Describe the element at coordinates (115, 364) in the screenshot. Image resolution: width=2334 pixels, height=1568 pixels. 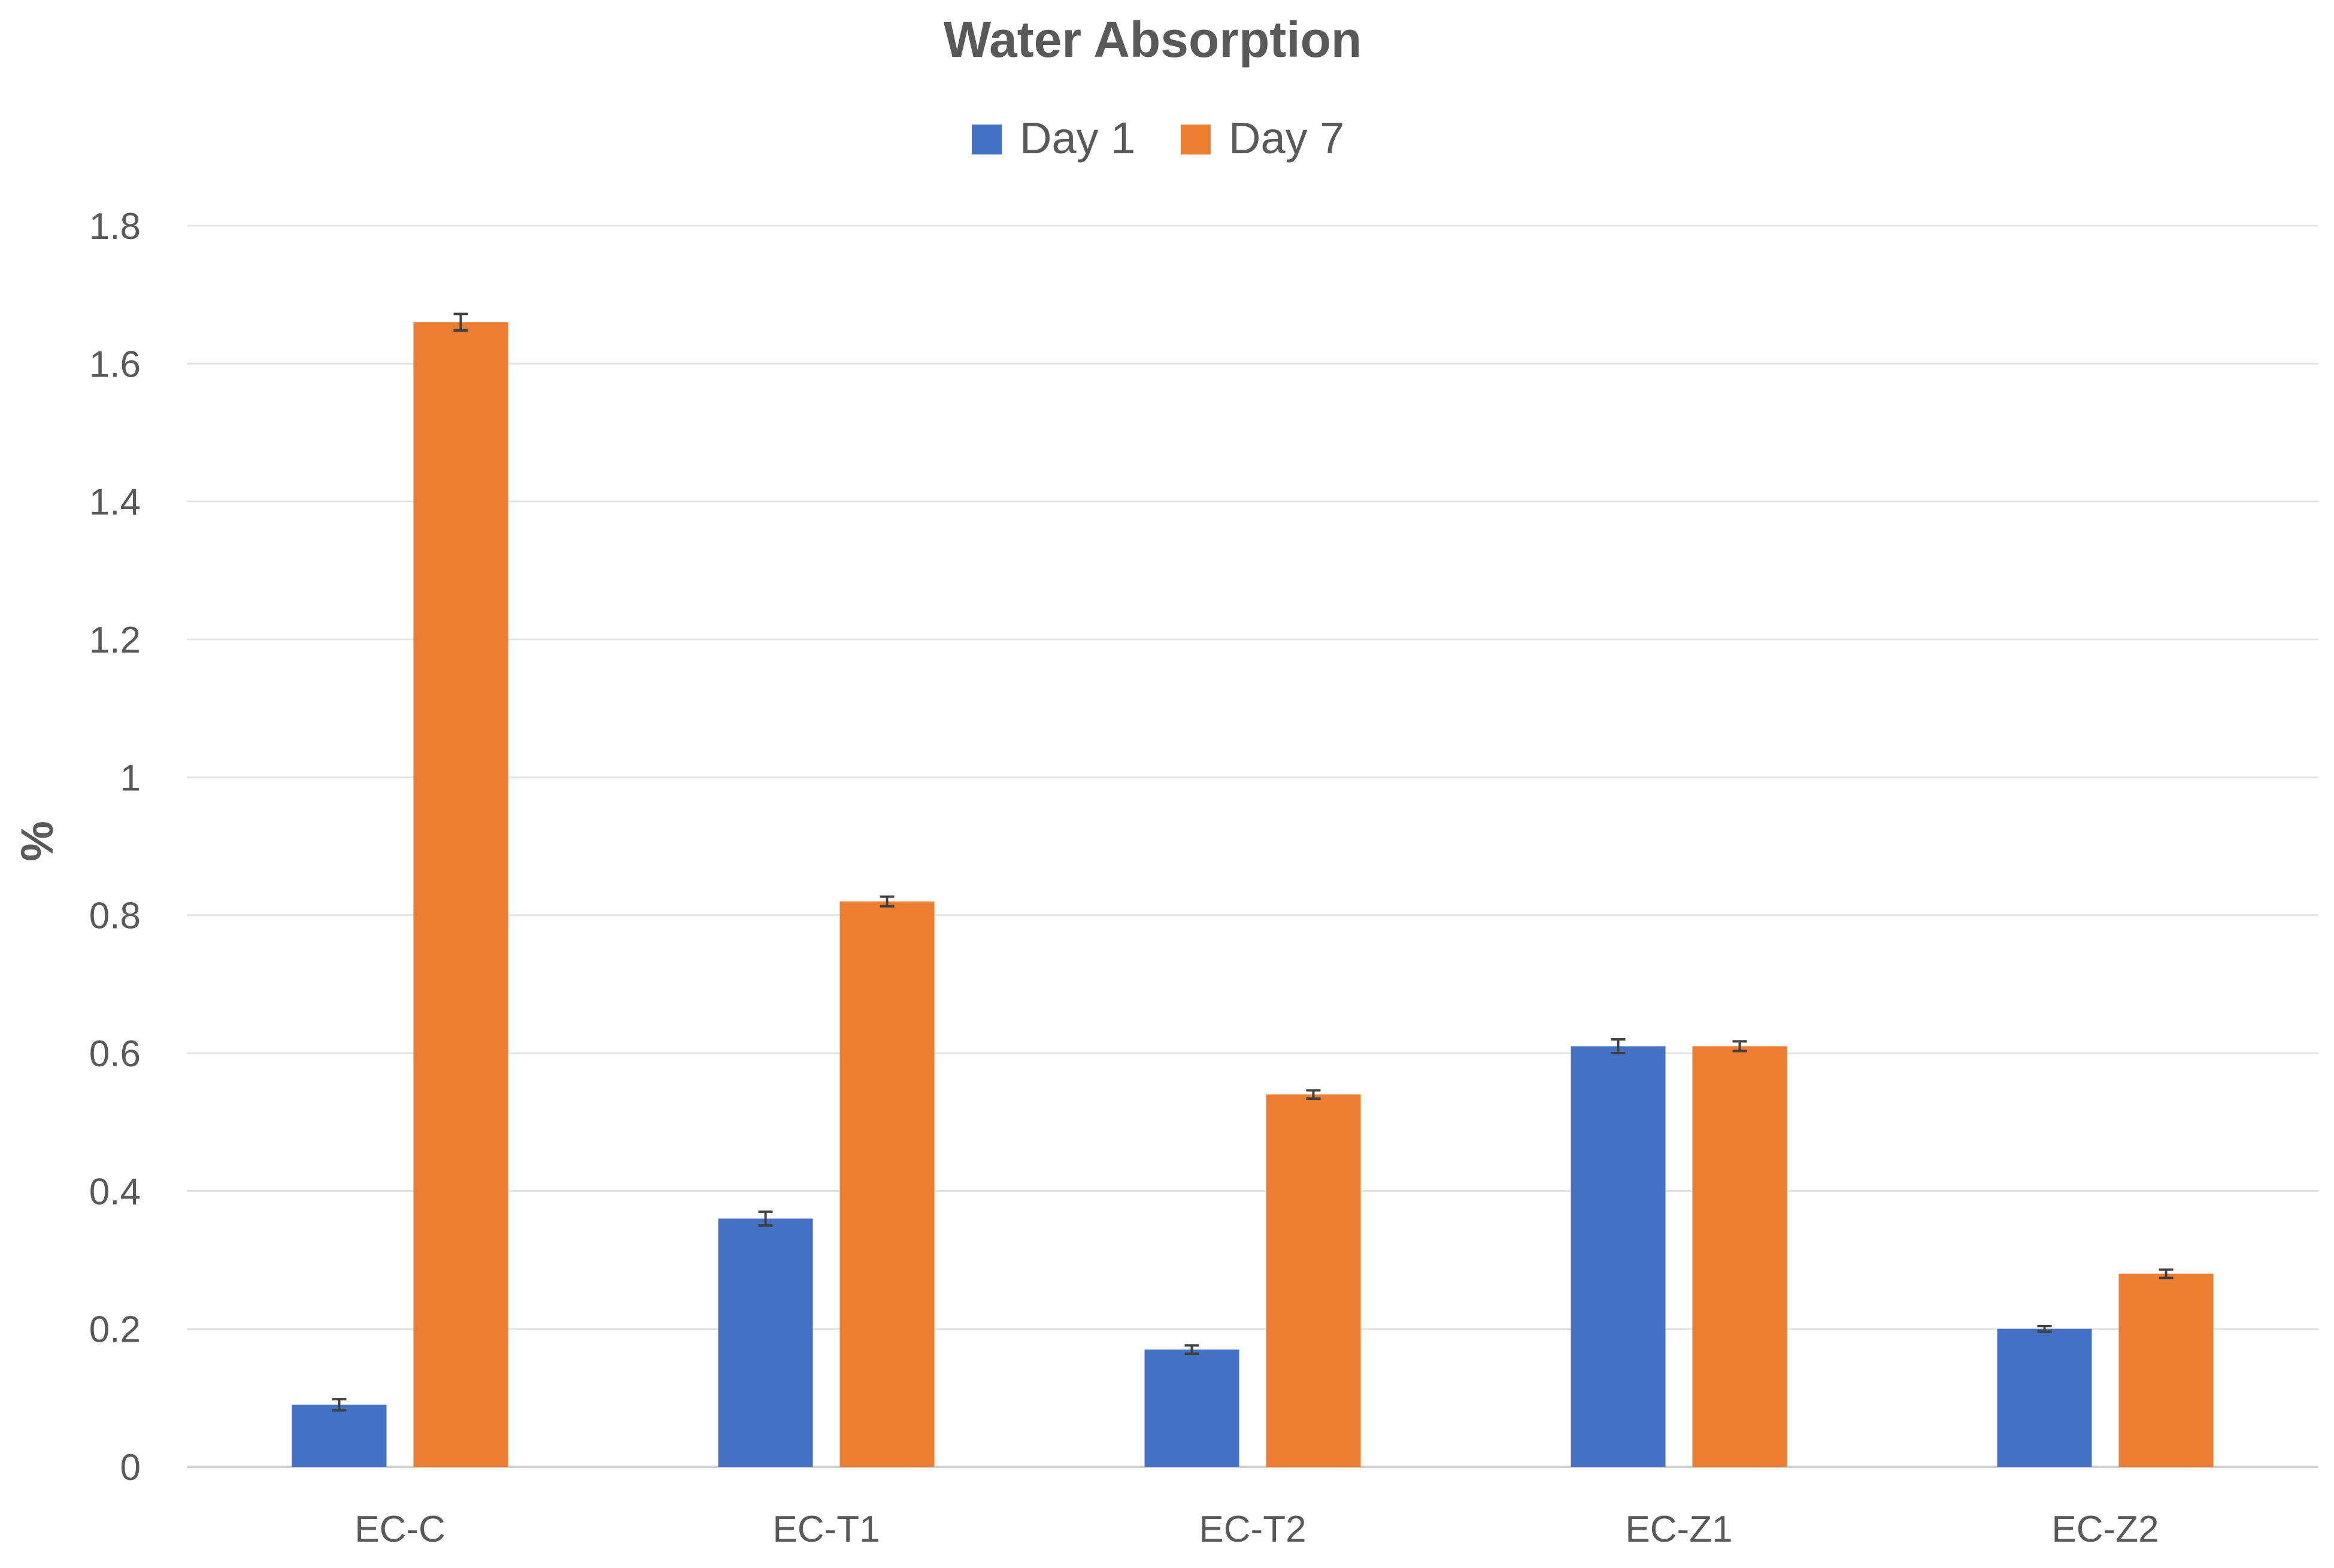
I see `y-tick-label: 1.6` at that location.